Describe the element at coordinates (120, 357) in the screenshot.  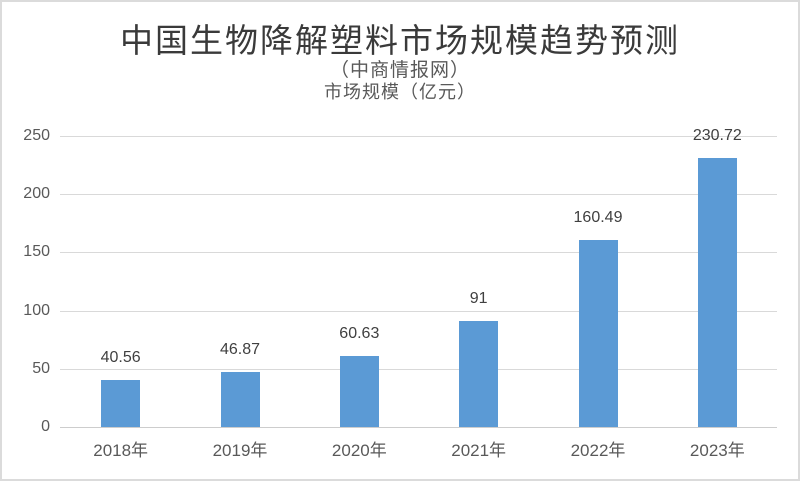
I see `bar-data-label: 40.56` at that location.